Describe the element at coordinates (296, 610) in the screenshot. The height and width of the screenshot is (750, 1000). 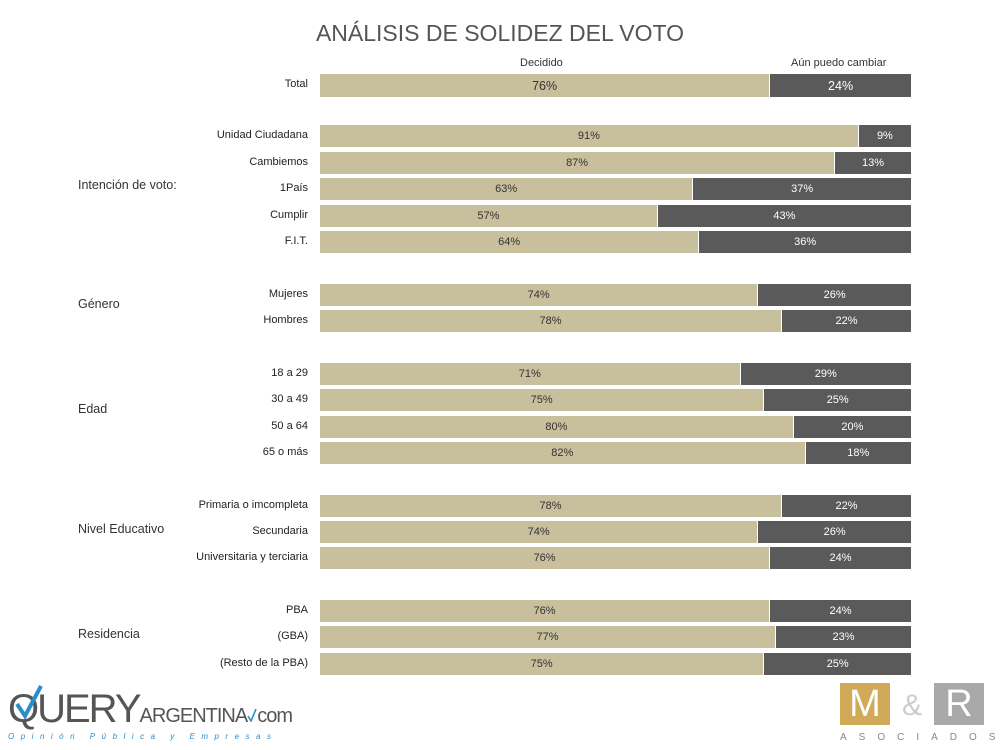
I see `category-label: PBA` at that location.